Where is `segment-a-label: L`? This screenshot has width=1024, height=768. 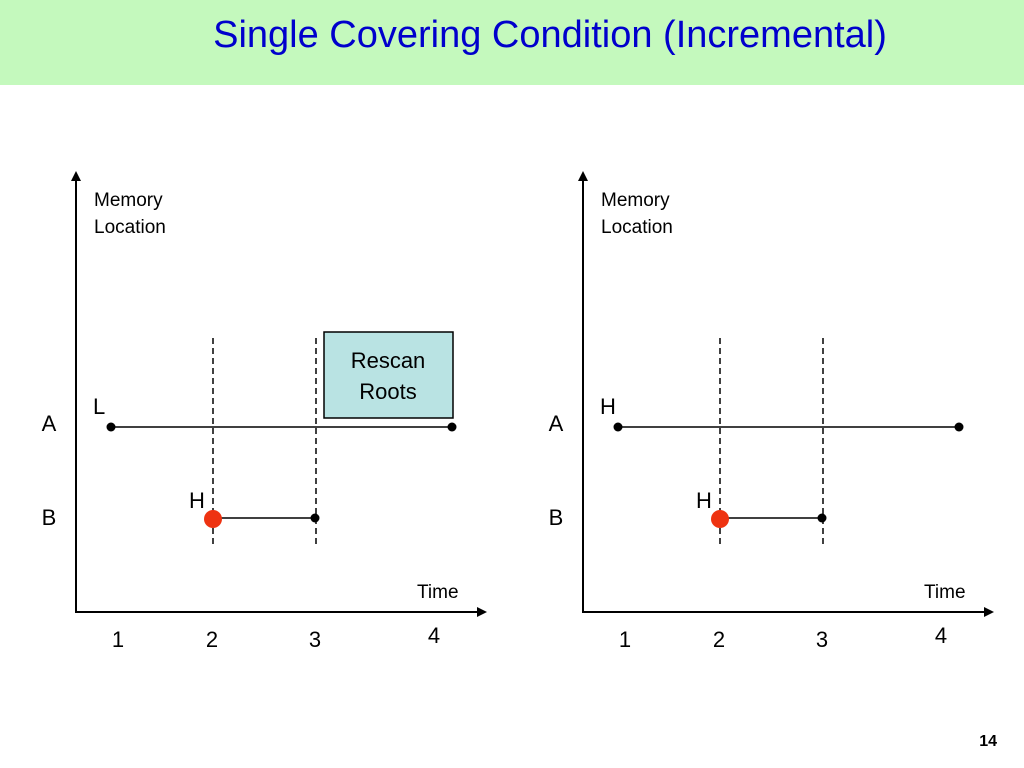
segment-a-label: L is located at coordinates (99, 406).